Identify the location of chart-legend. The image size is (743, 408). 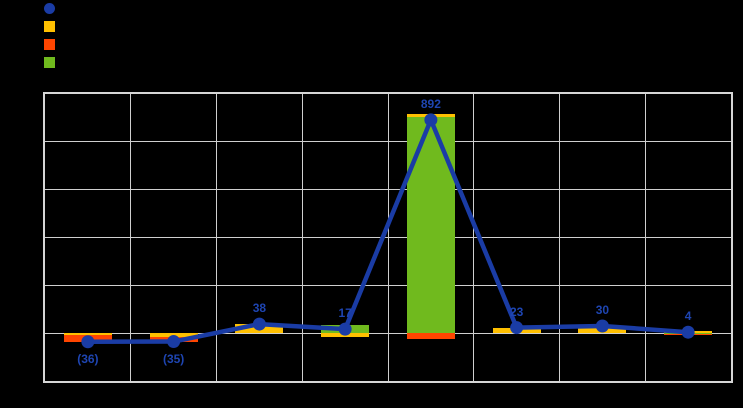
(52, 35).